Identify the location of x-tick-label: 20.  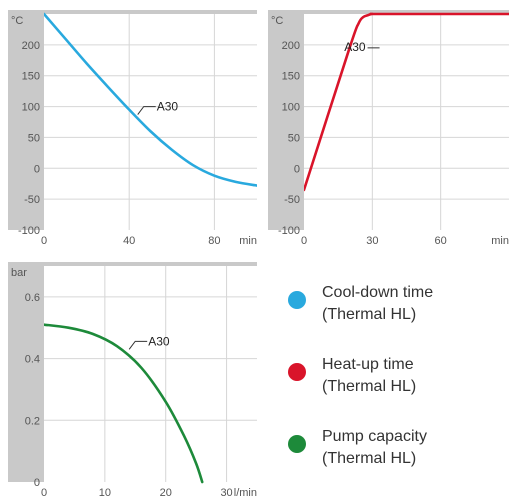
(166, 493).